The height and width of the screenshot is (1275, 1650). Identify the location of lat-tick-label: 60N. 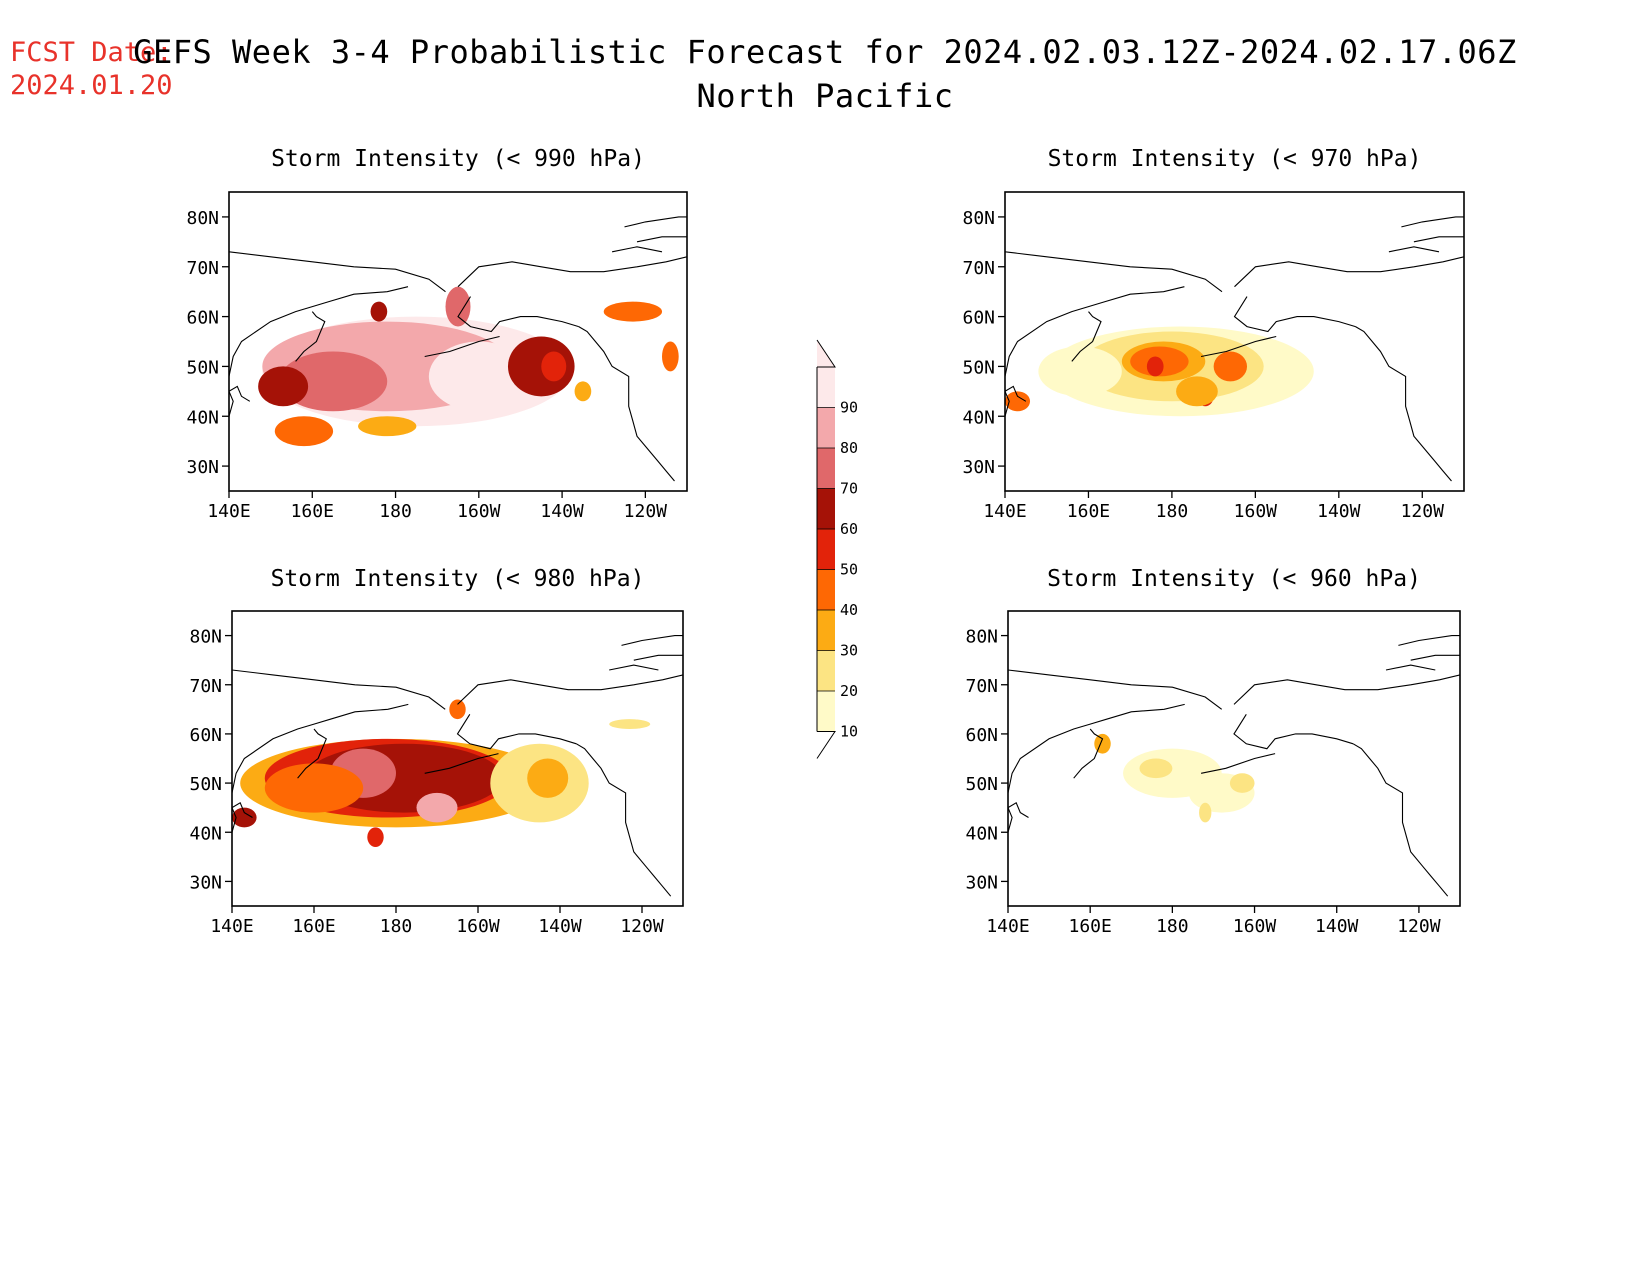
(205, 735).